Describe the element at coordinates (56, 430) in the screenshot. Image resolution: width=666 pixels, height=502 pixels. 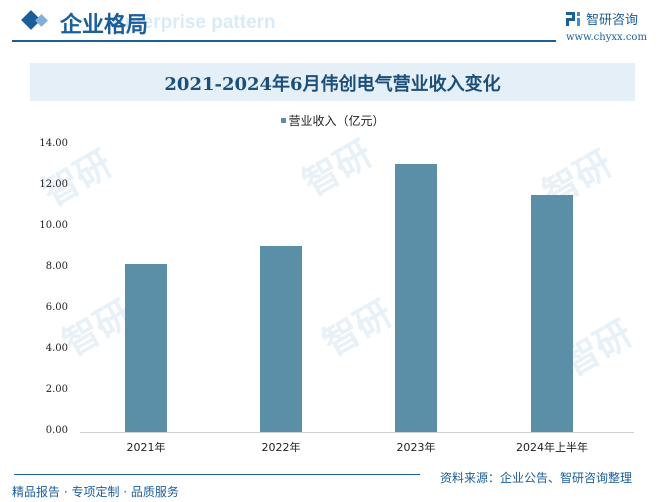
I see `y-tick: 0.00` at that location.